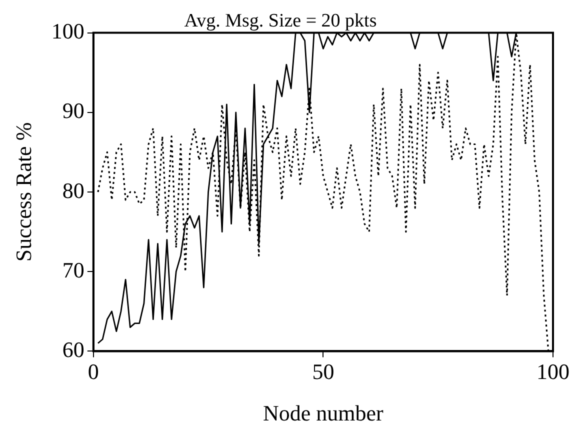  Describe the element at coordinates (323, 371) in the screenshot. I see `x-tick-label: 50` at that location.